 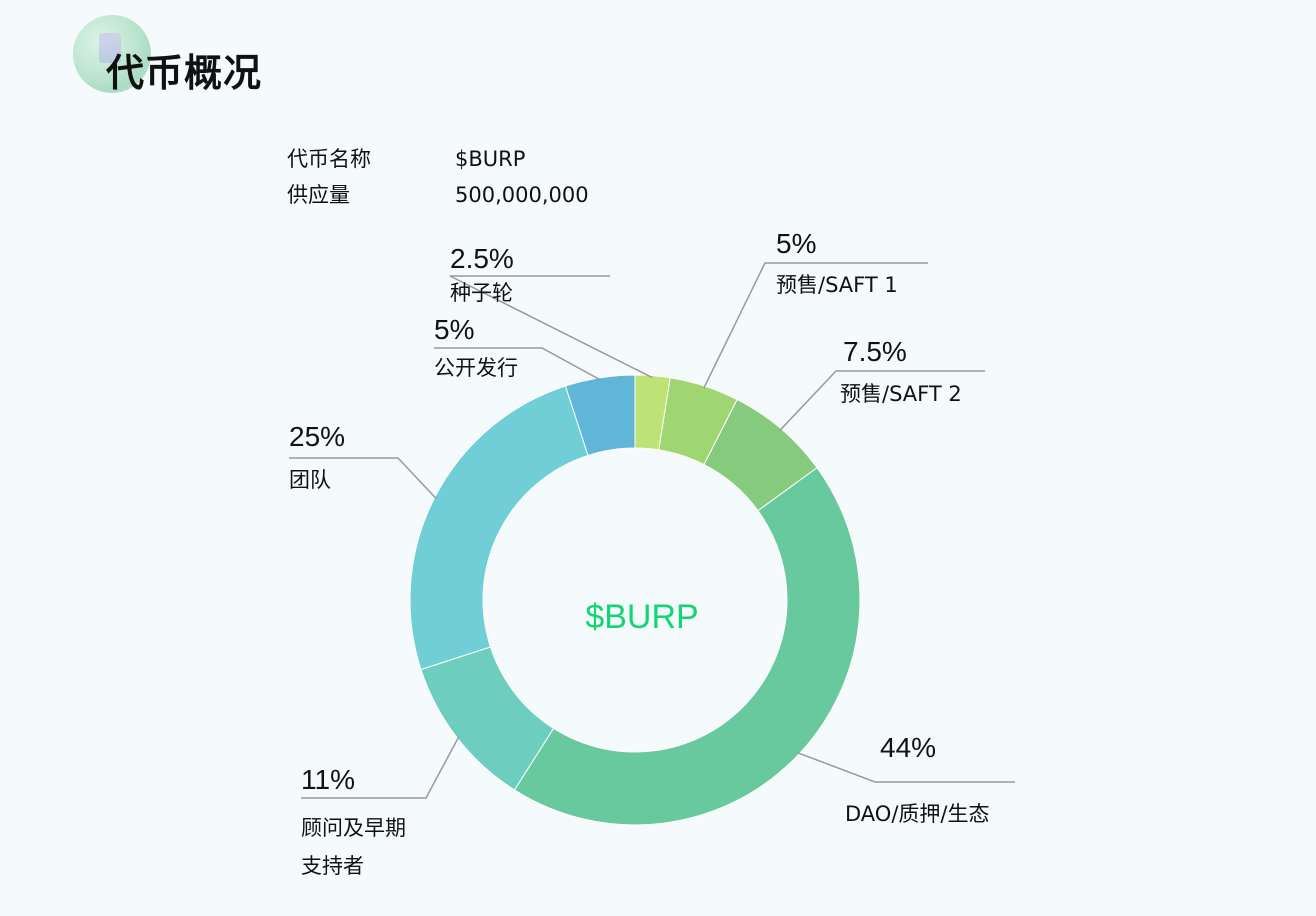 What do you see at coordinates (901, 394) in the screenshot?
I see `slice-category-label: 预售/SAFT 2` at bounding box center [901, 394].